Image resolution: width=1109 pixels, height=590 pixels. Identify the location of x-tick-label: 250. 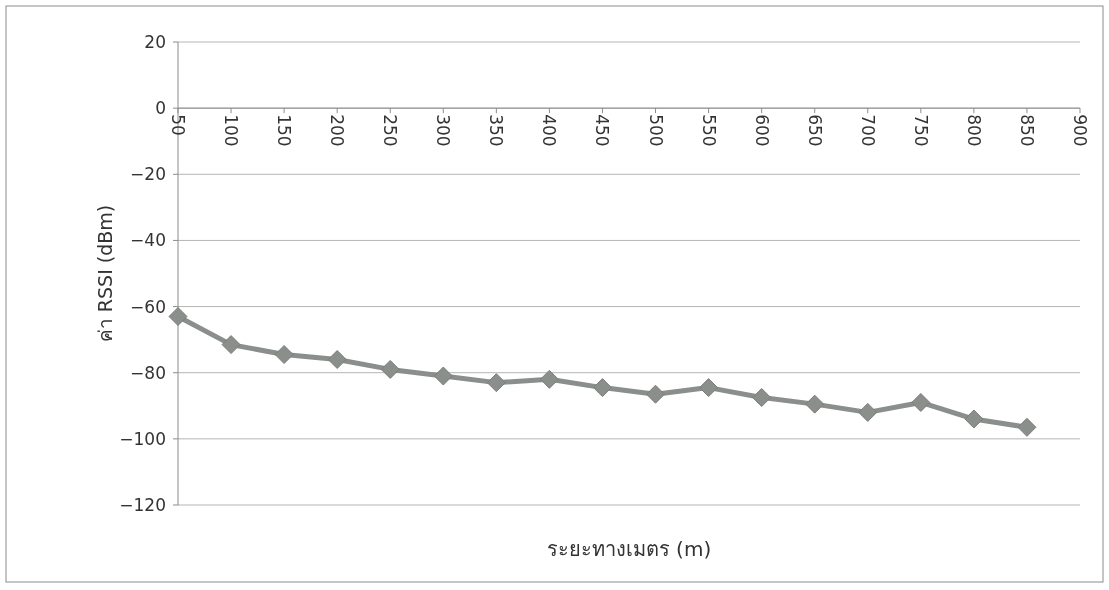
(390, 130).